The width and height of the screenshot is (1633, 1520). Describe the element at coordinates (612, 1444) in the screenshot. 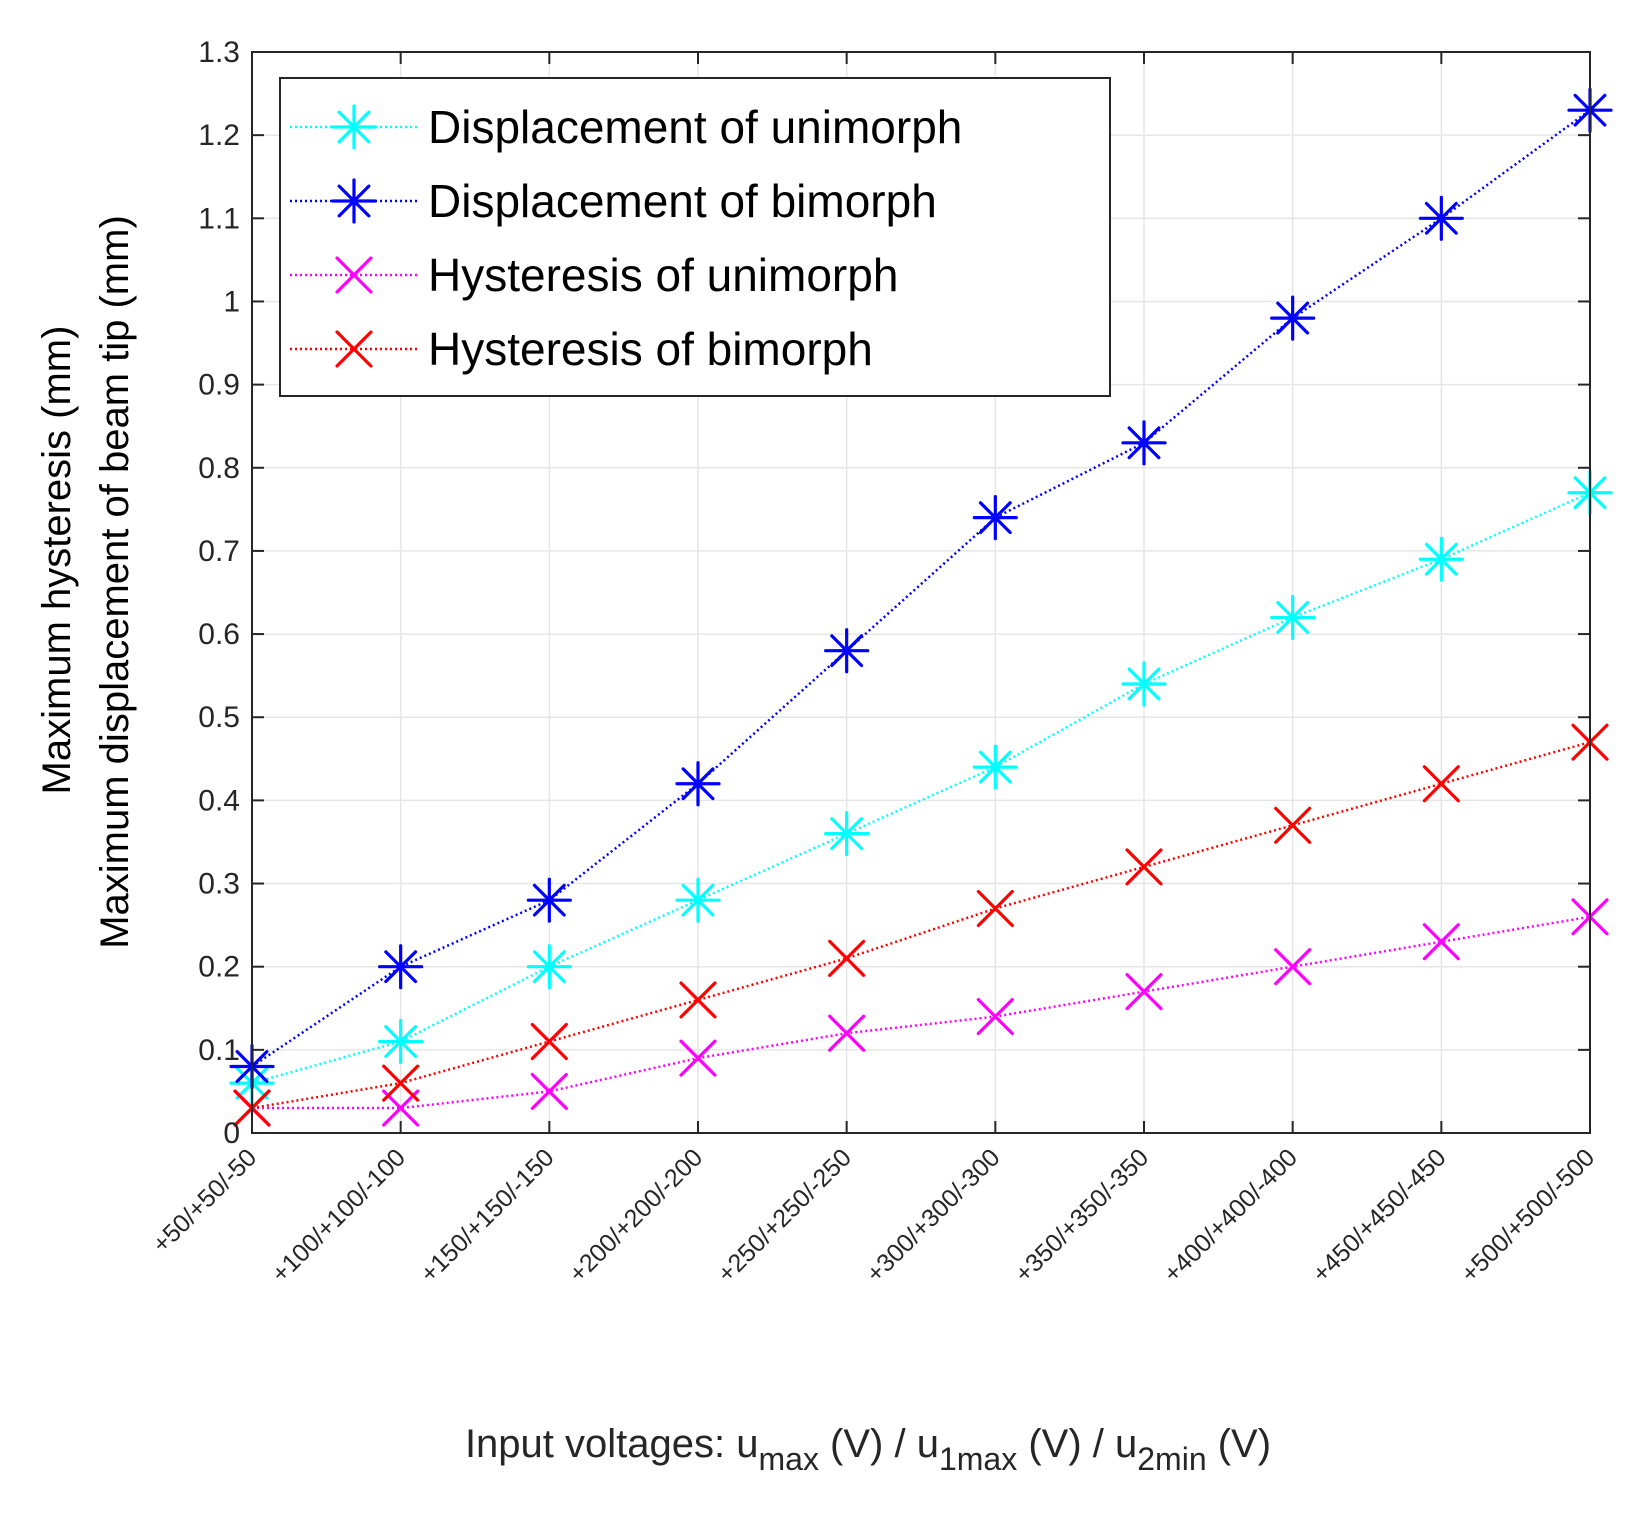

I see `x-axis-label-prefix: Input voltages: u` at that location.